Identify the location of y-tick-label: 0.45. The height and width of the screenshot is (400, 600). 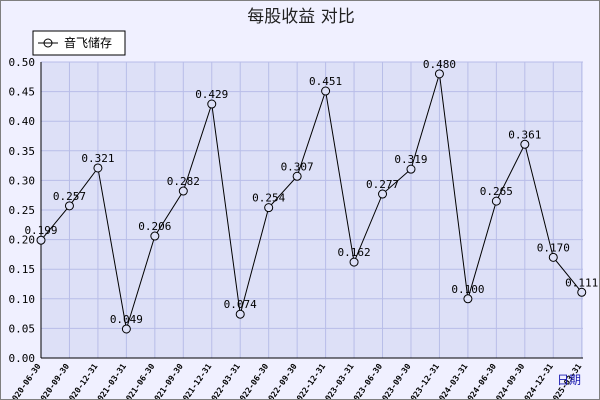
(22, 92).